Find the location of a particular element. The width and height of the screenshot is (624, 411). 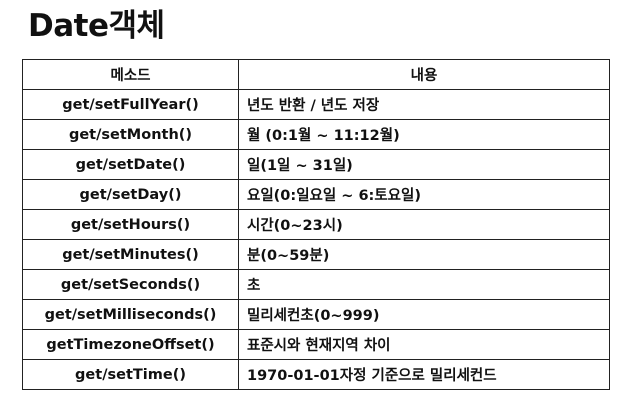

page-title: Date객체 is located at coordinates (96, 26).